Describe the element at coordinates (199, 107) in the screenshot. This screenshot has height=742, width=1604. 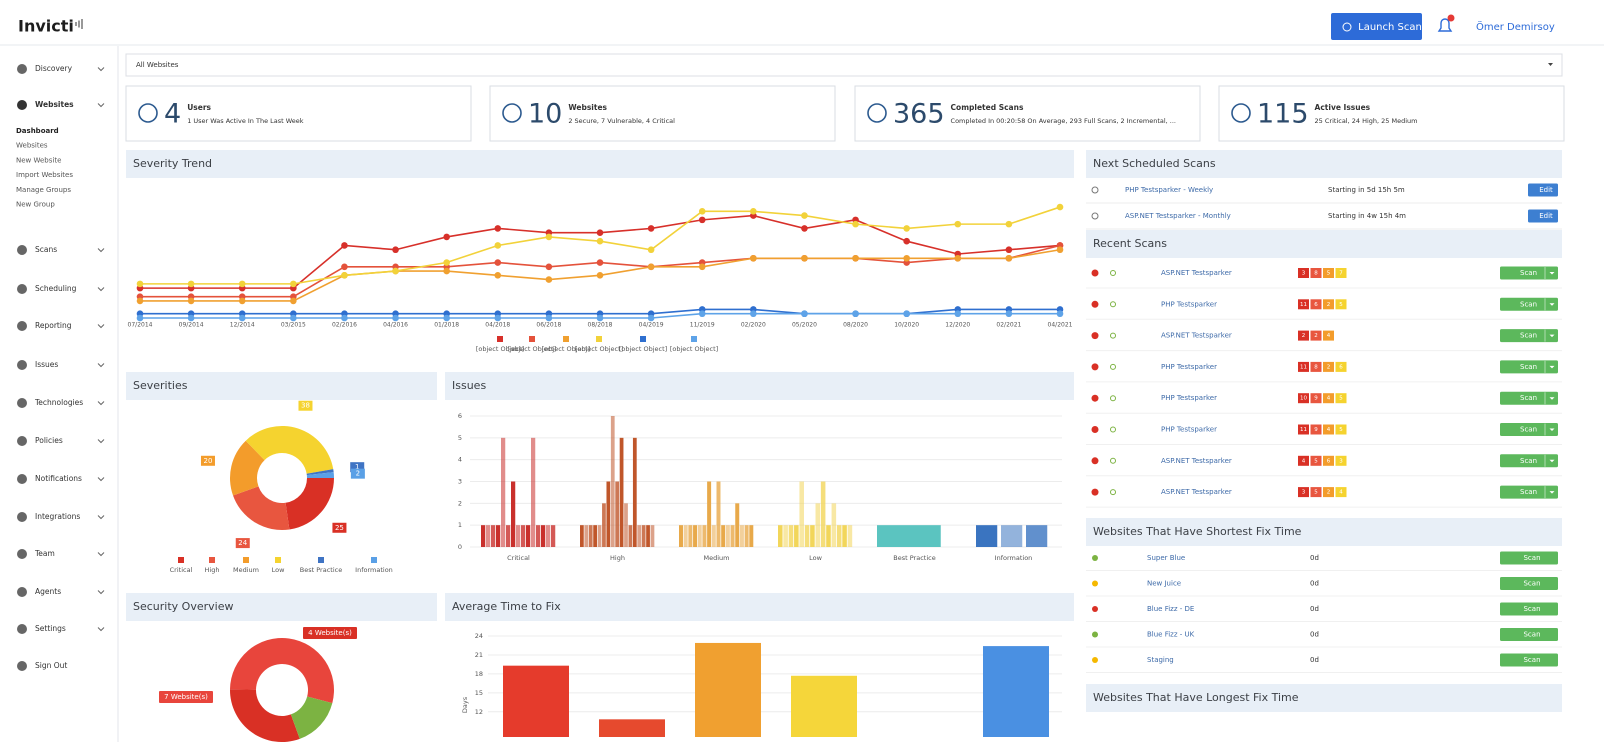
I see `stat-label: Users` at that location.